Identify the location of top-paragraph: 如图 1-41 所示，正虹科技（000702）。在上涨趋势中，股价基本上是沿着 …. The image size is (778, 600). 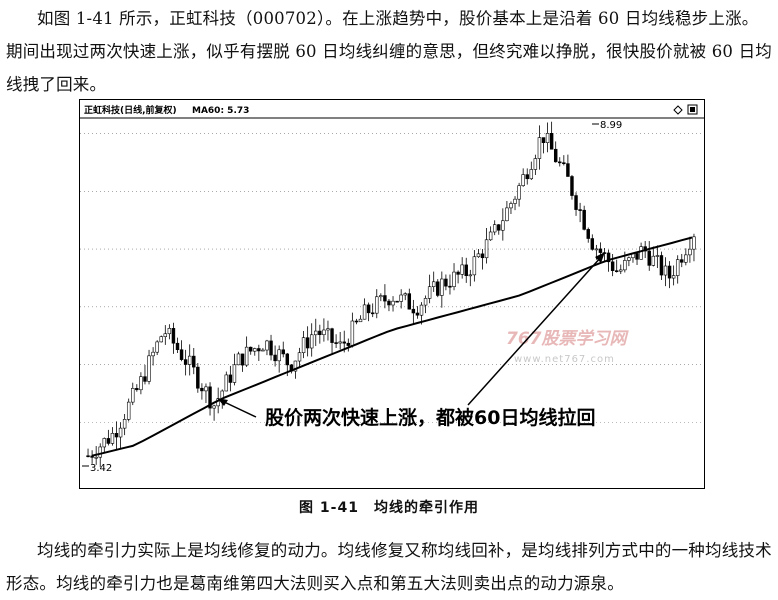
(389, 51).